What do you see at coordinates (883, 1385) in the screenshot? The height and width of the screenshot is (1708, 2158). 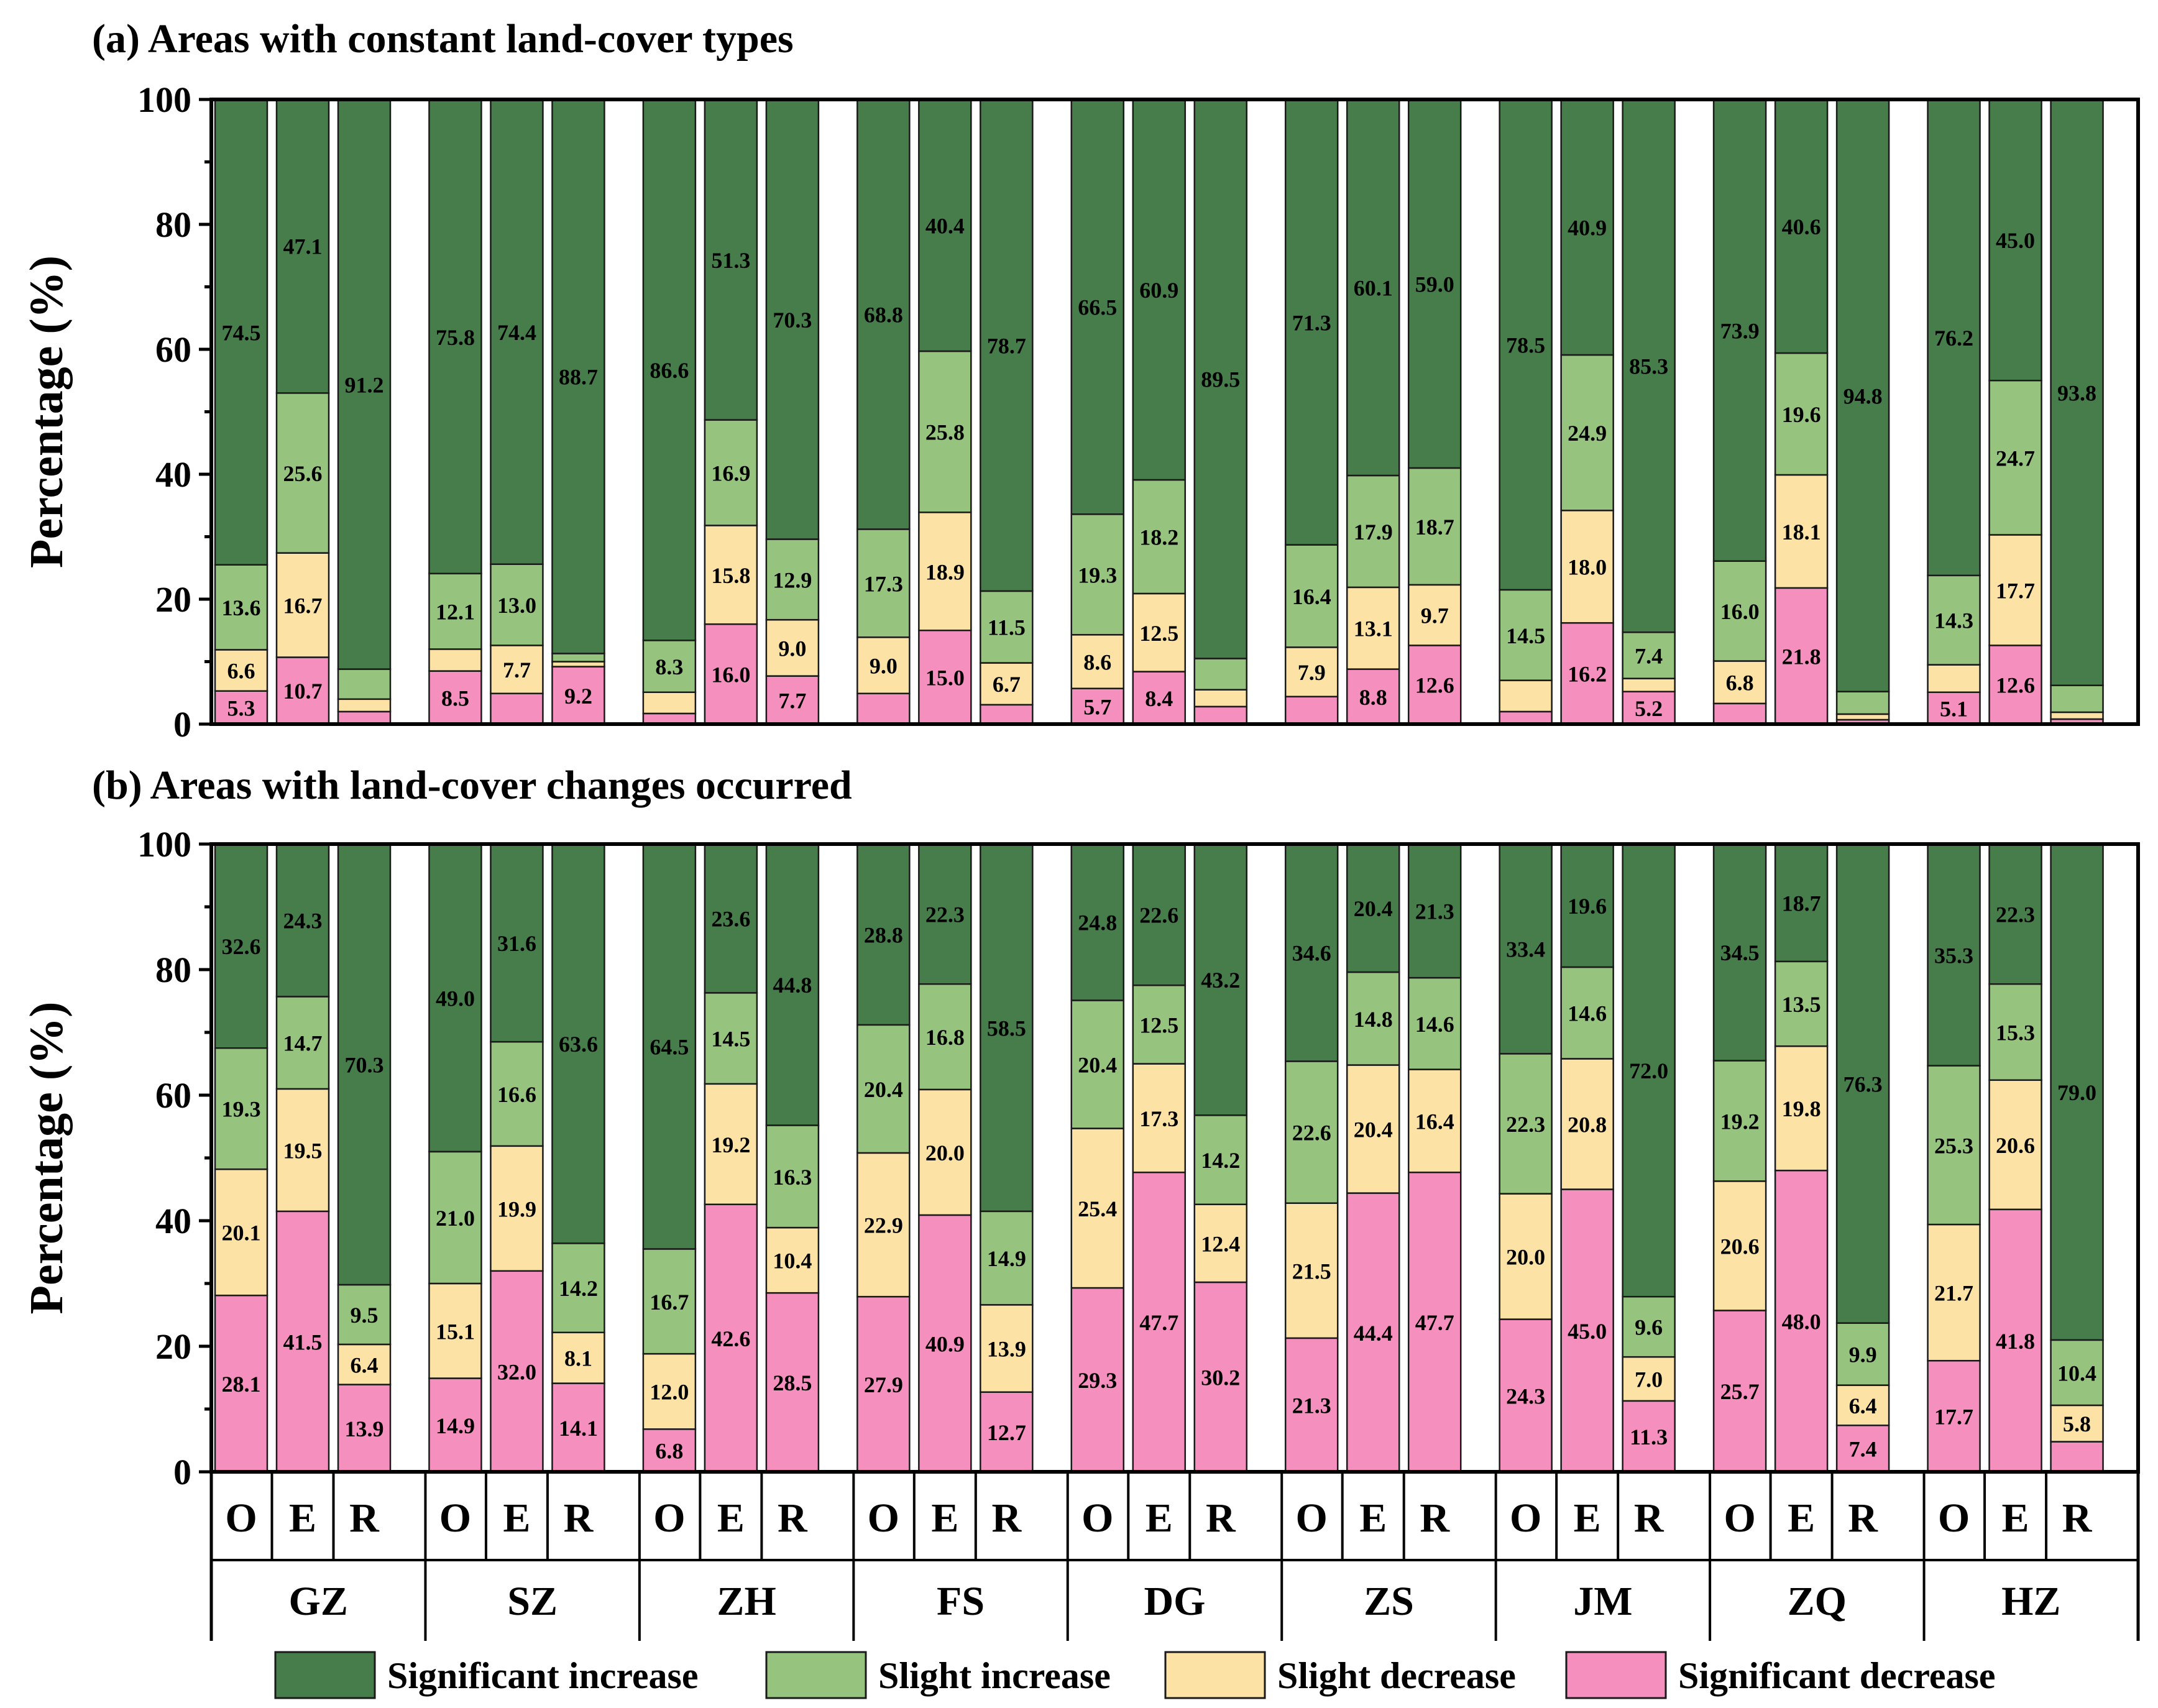 I see `data-label: 27.9` at bounding box center [883, 1385].